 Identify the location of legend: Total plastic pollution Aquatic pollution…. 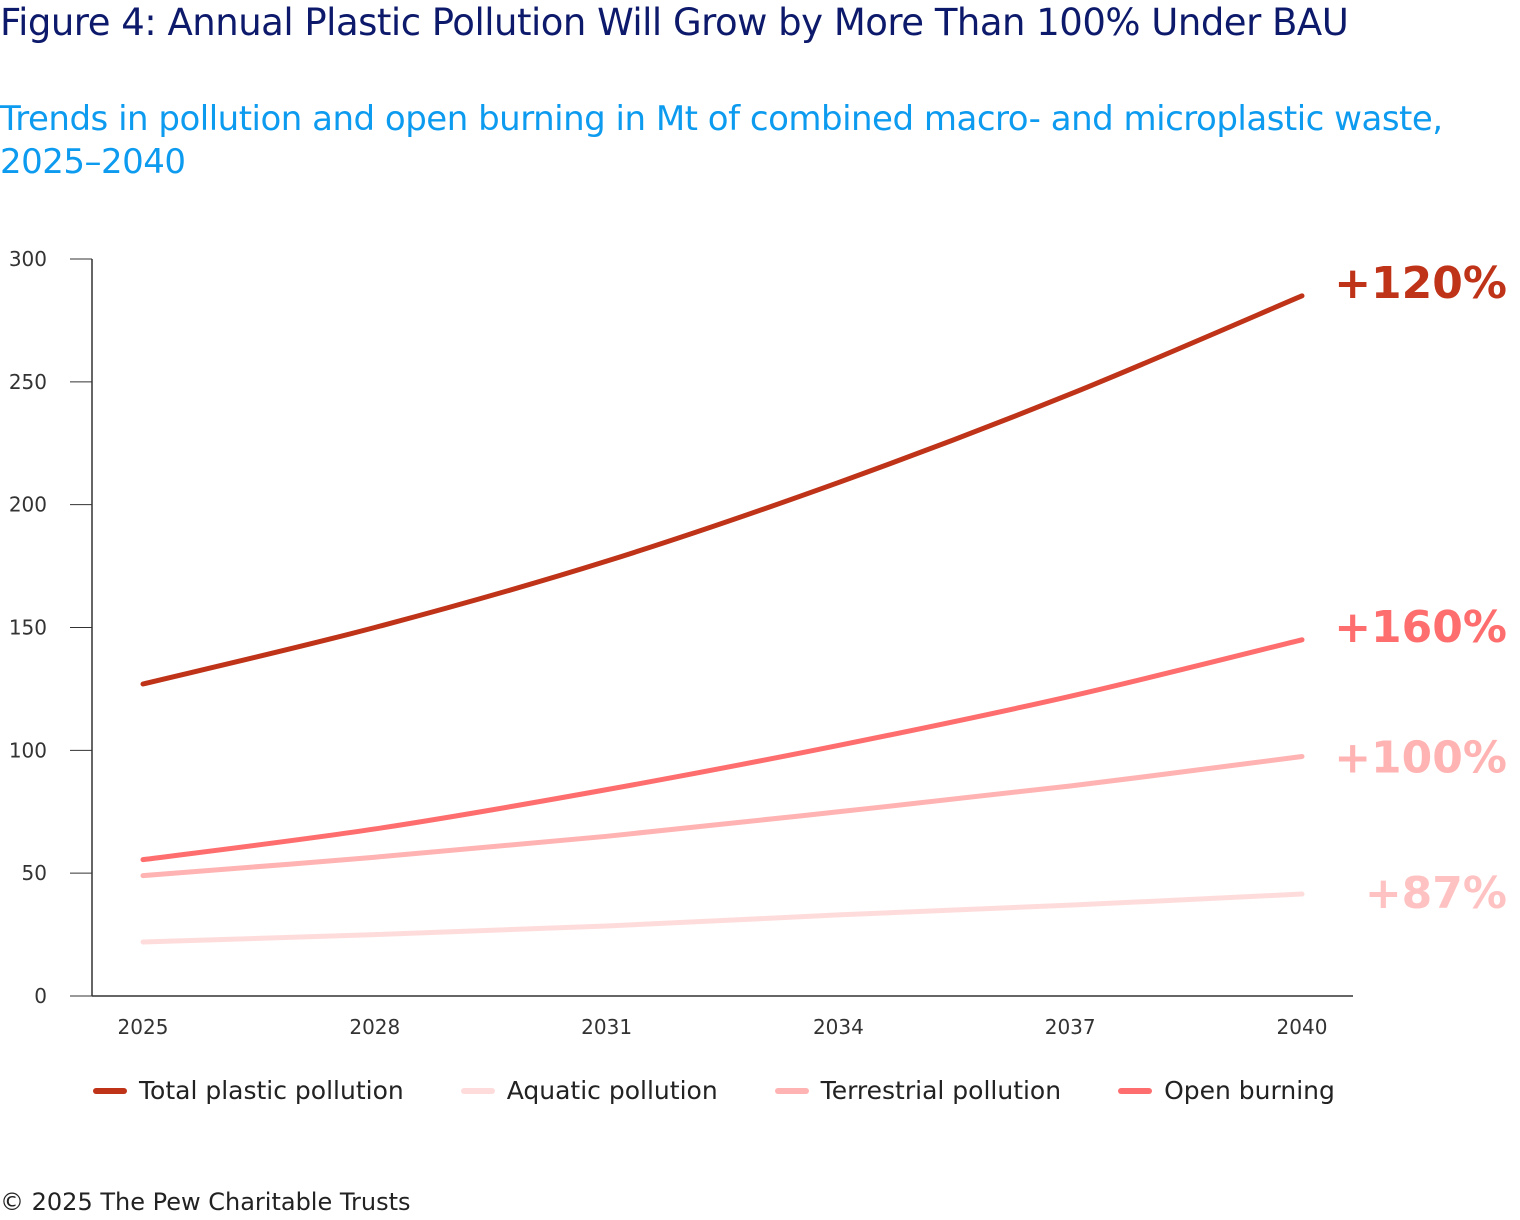
(742, 1090).